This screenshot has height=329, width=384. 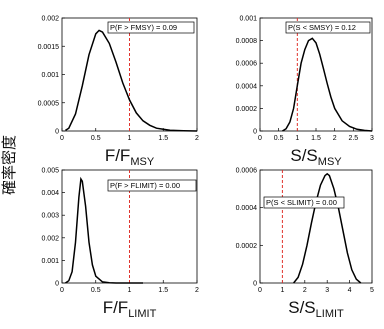 I want to click on x-axis-label: F/FMSY, so click(x=130, y=157).